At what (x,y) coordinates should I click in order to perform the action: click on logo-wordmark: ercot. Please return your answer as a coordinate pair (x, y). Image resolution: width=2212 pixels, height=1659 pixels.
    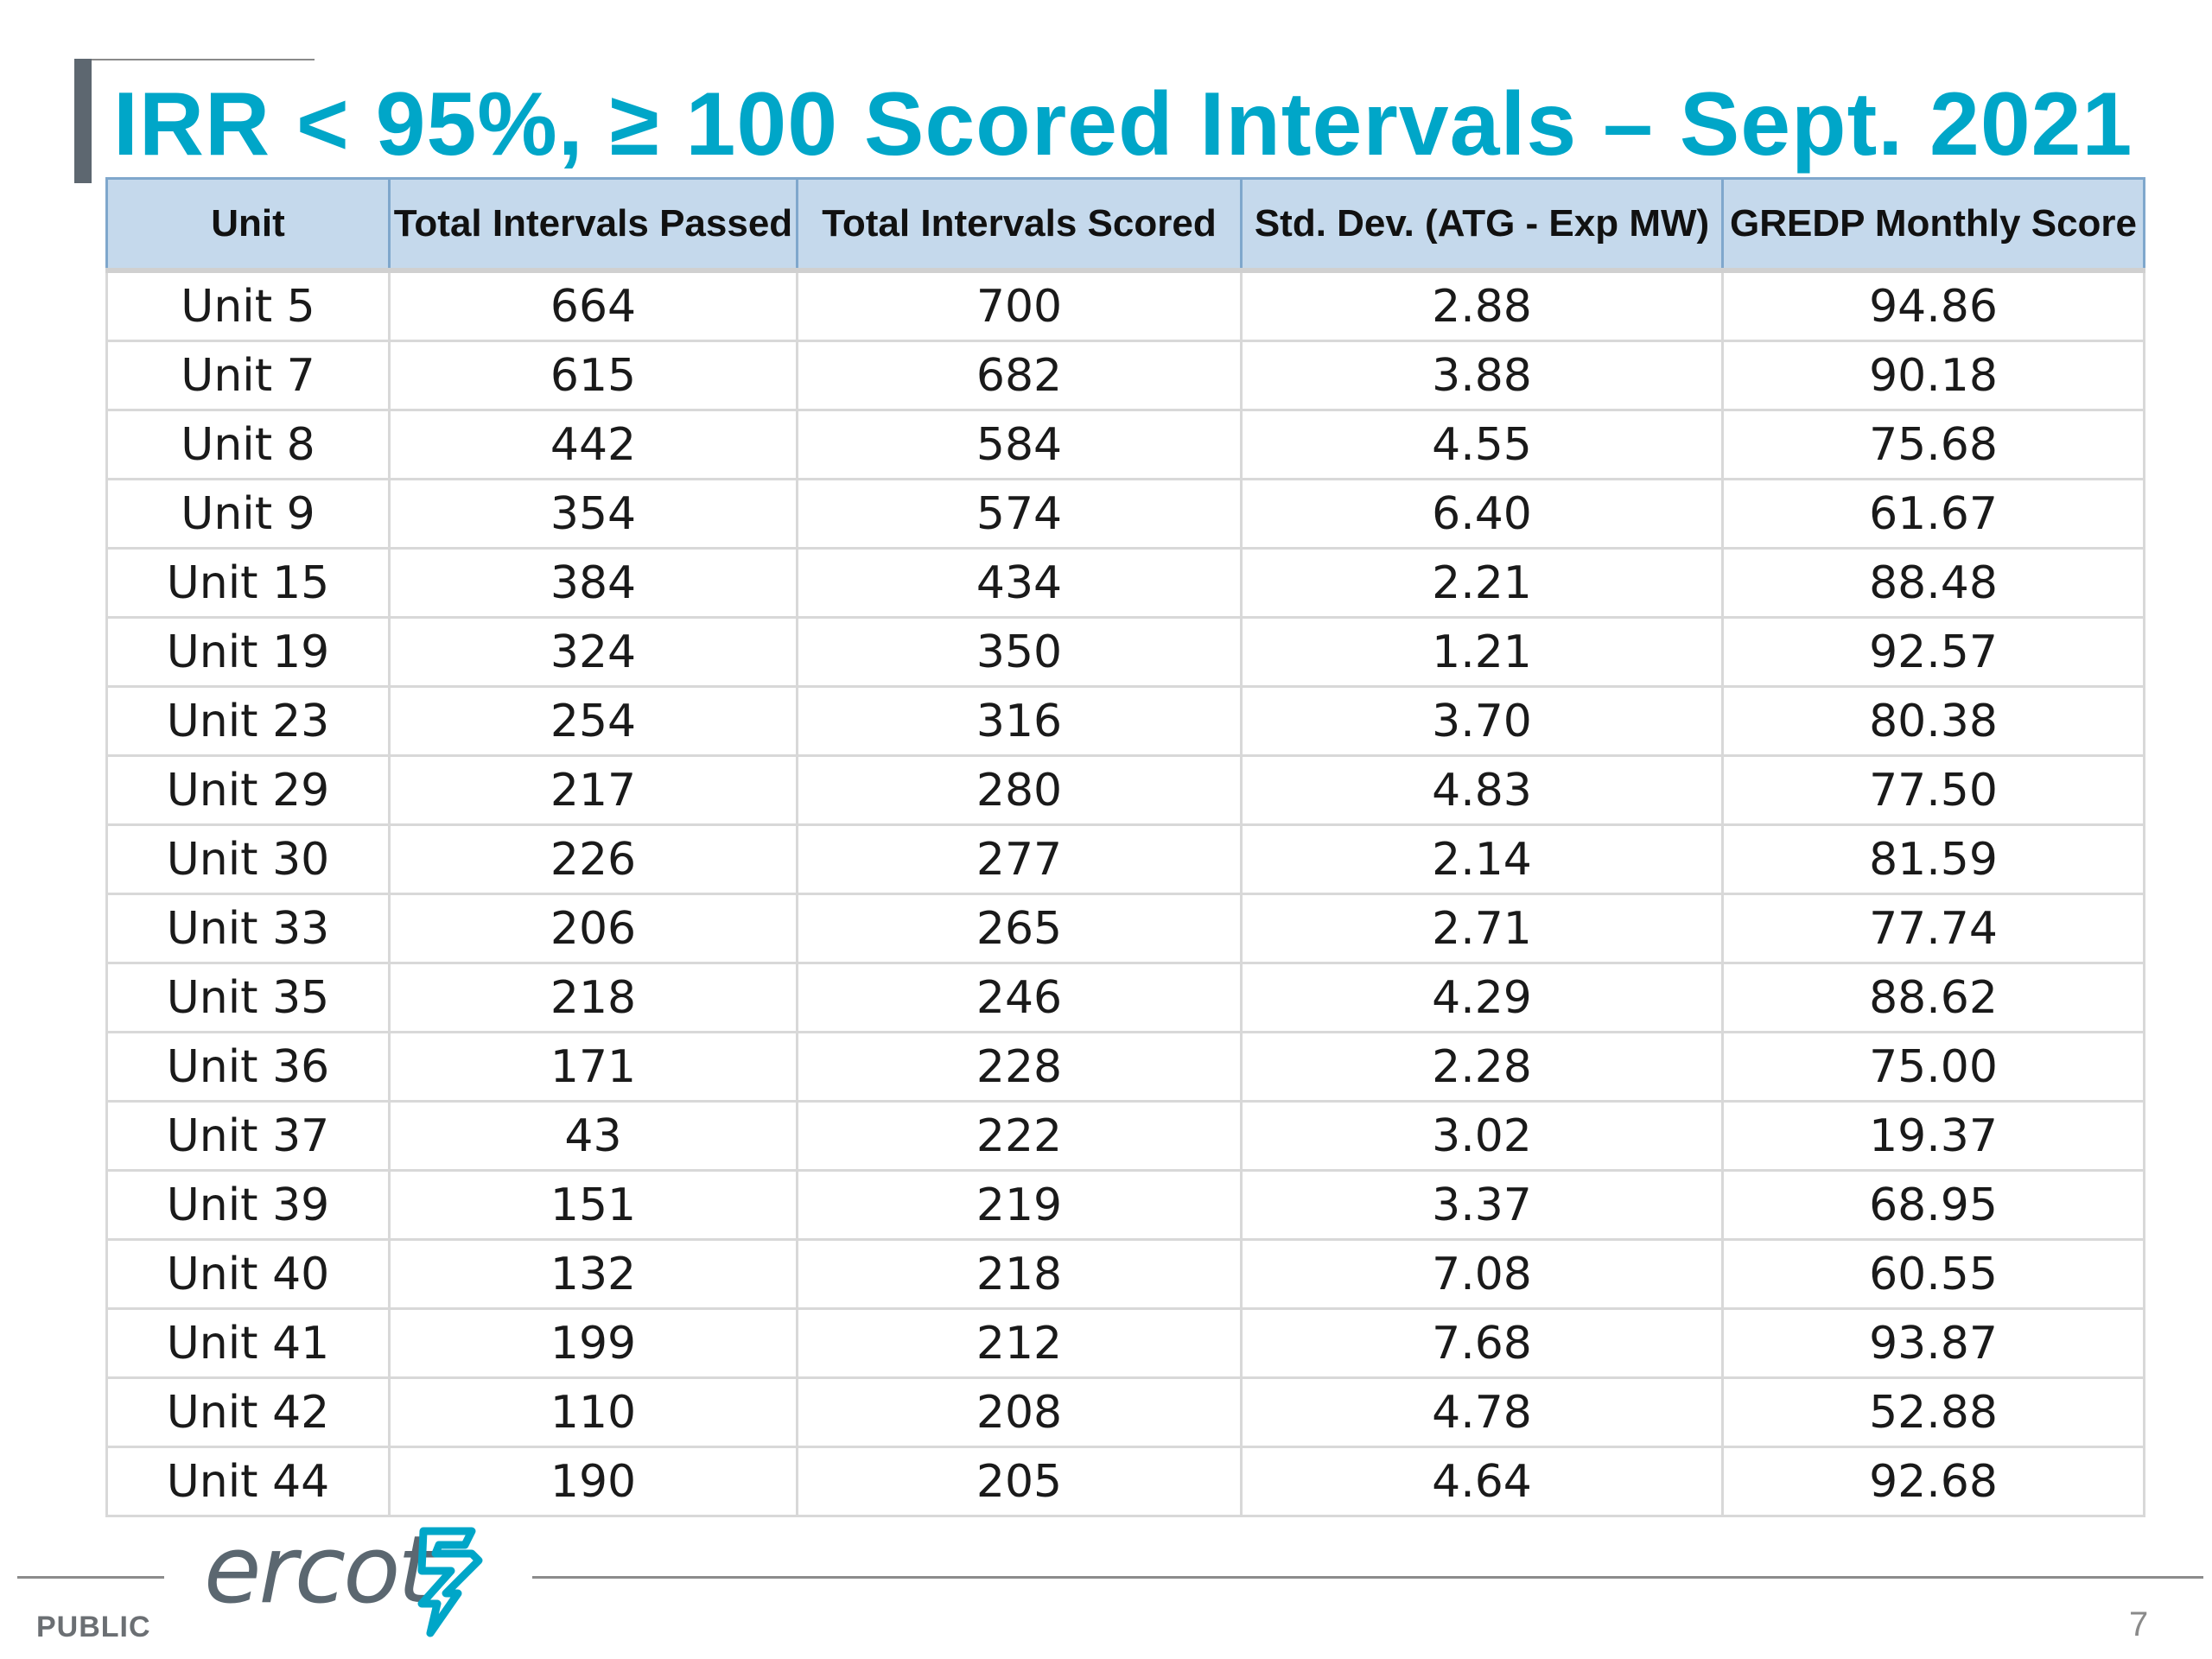
    Looking at the image, I should click on (319, 1570).